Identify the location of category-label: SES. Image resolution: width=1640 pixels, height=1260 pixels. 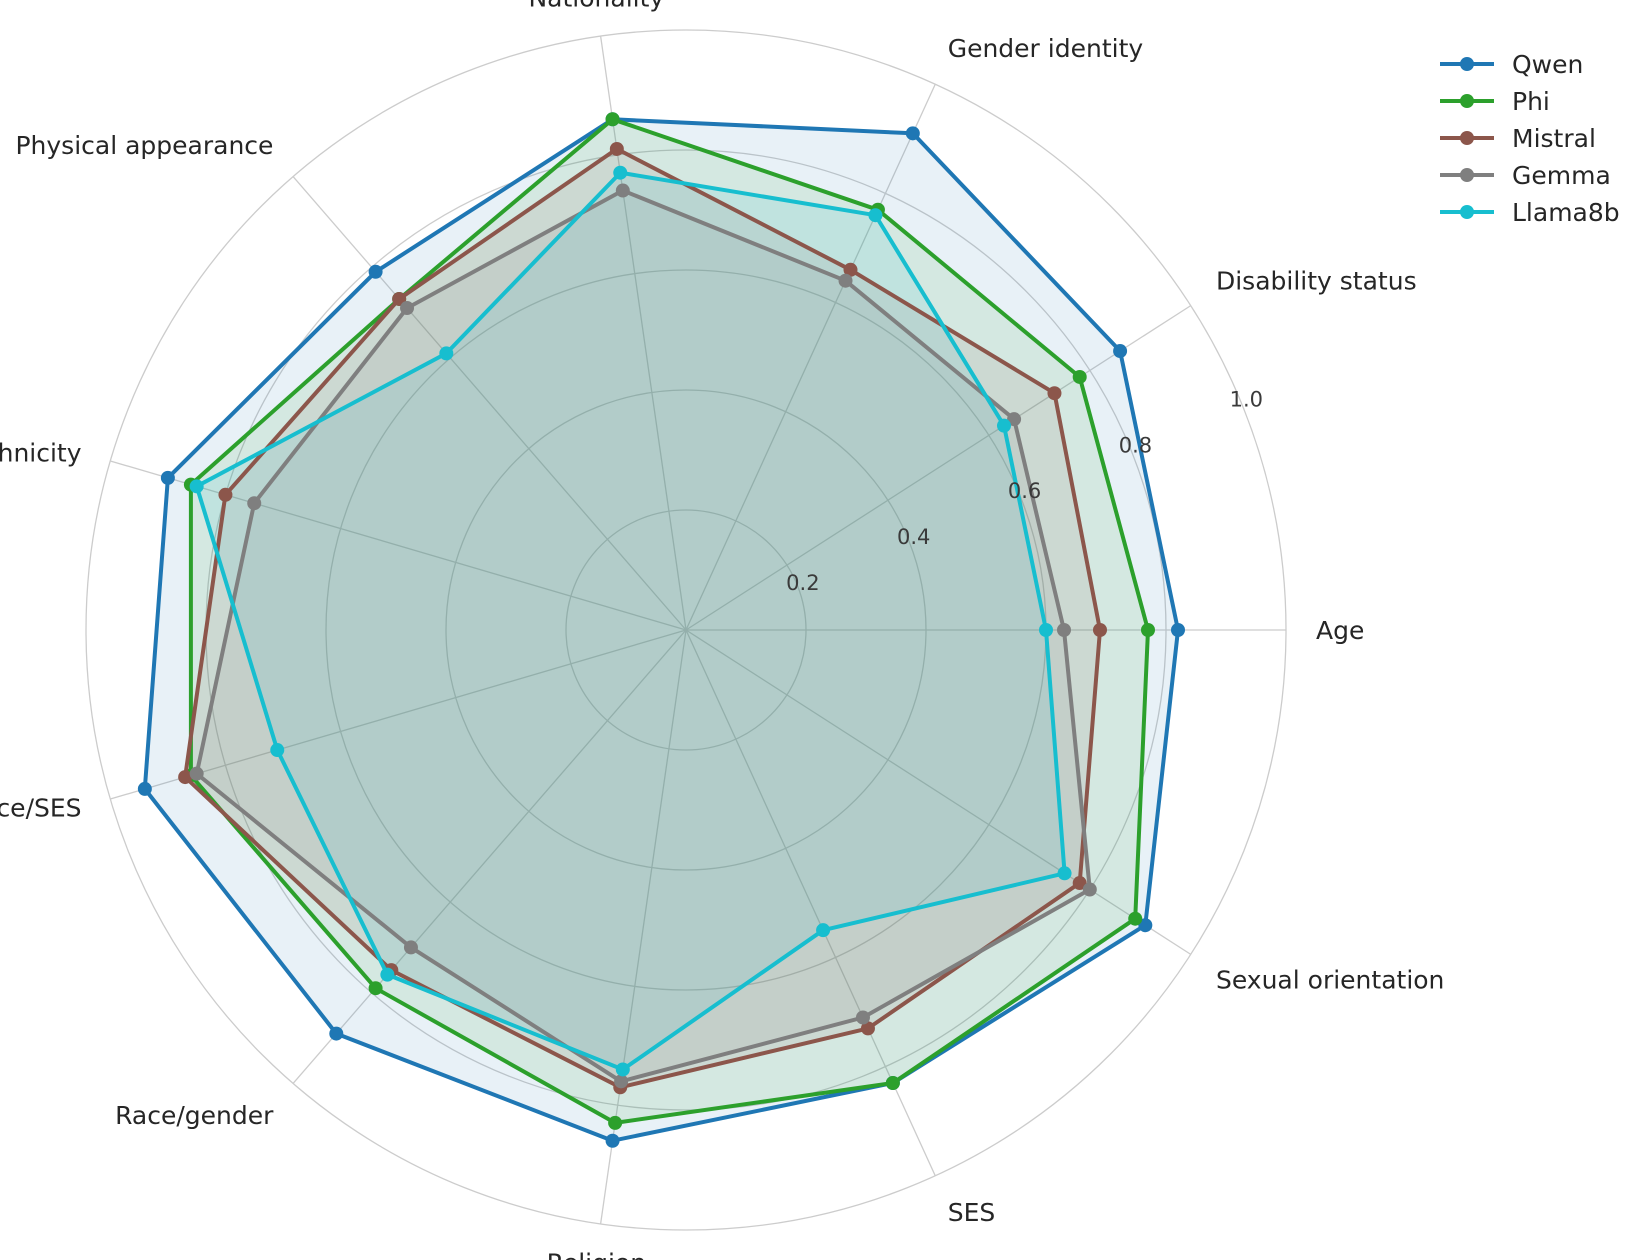
(972, 1212).